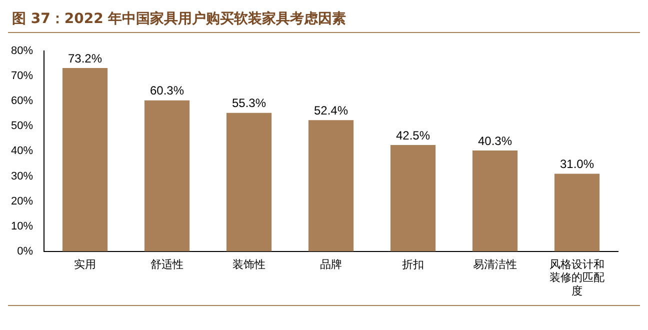 This screenshot has height=330, width=648. Describe the element at coordinates (22, 126) in the screenshot. I see `y-tick-label: 50%` at that location.